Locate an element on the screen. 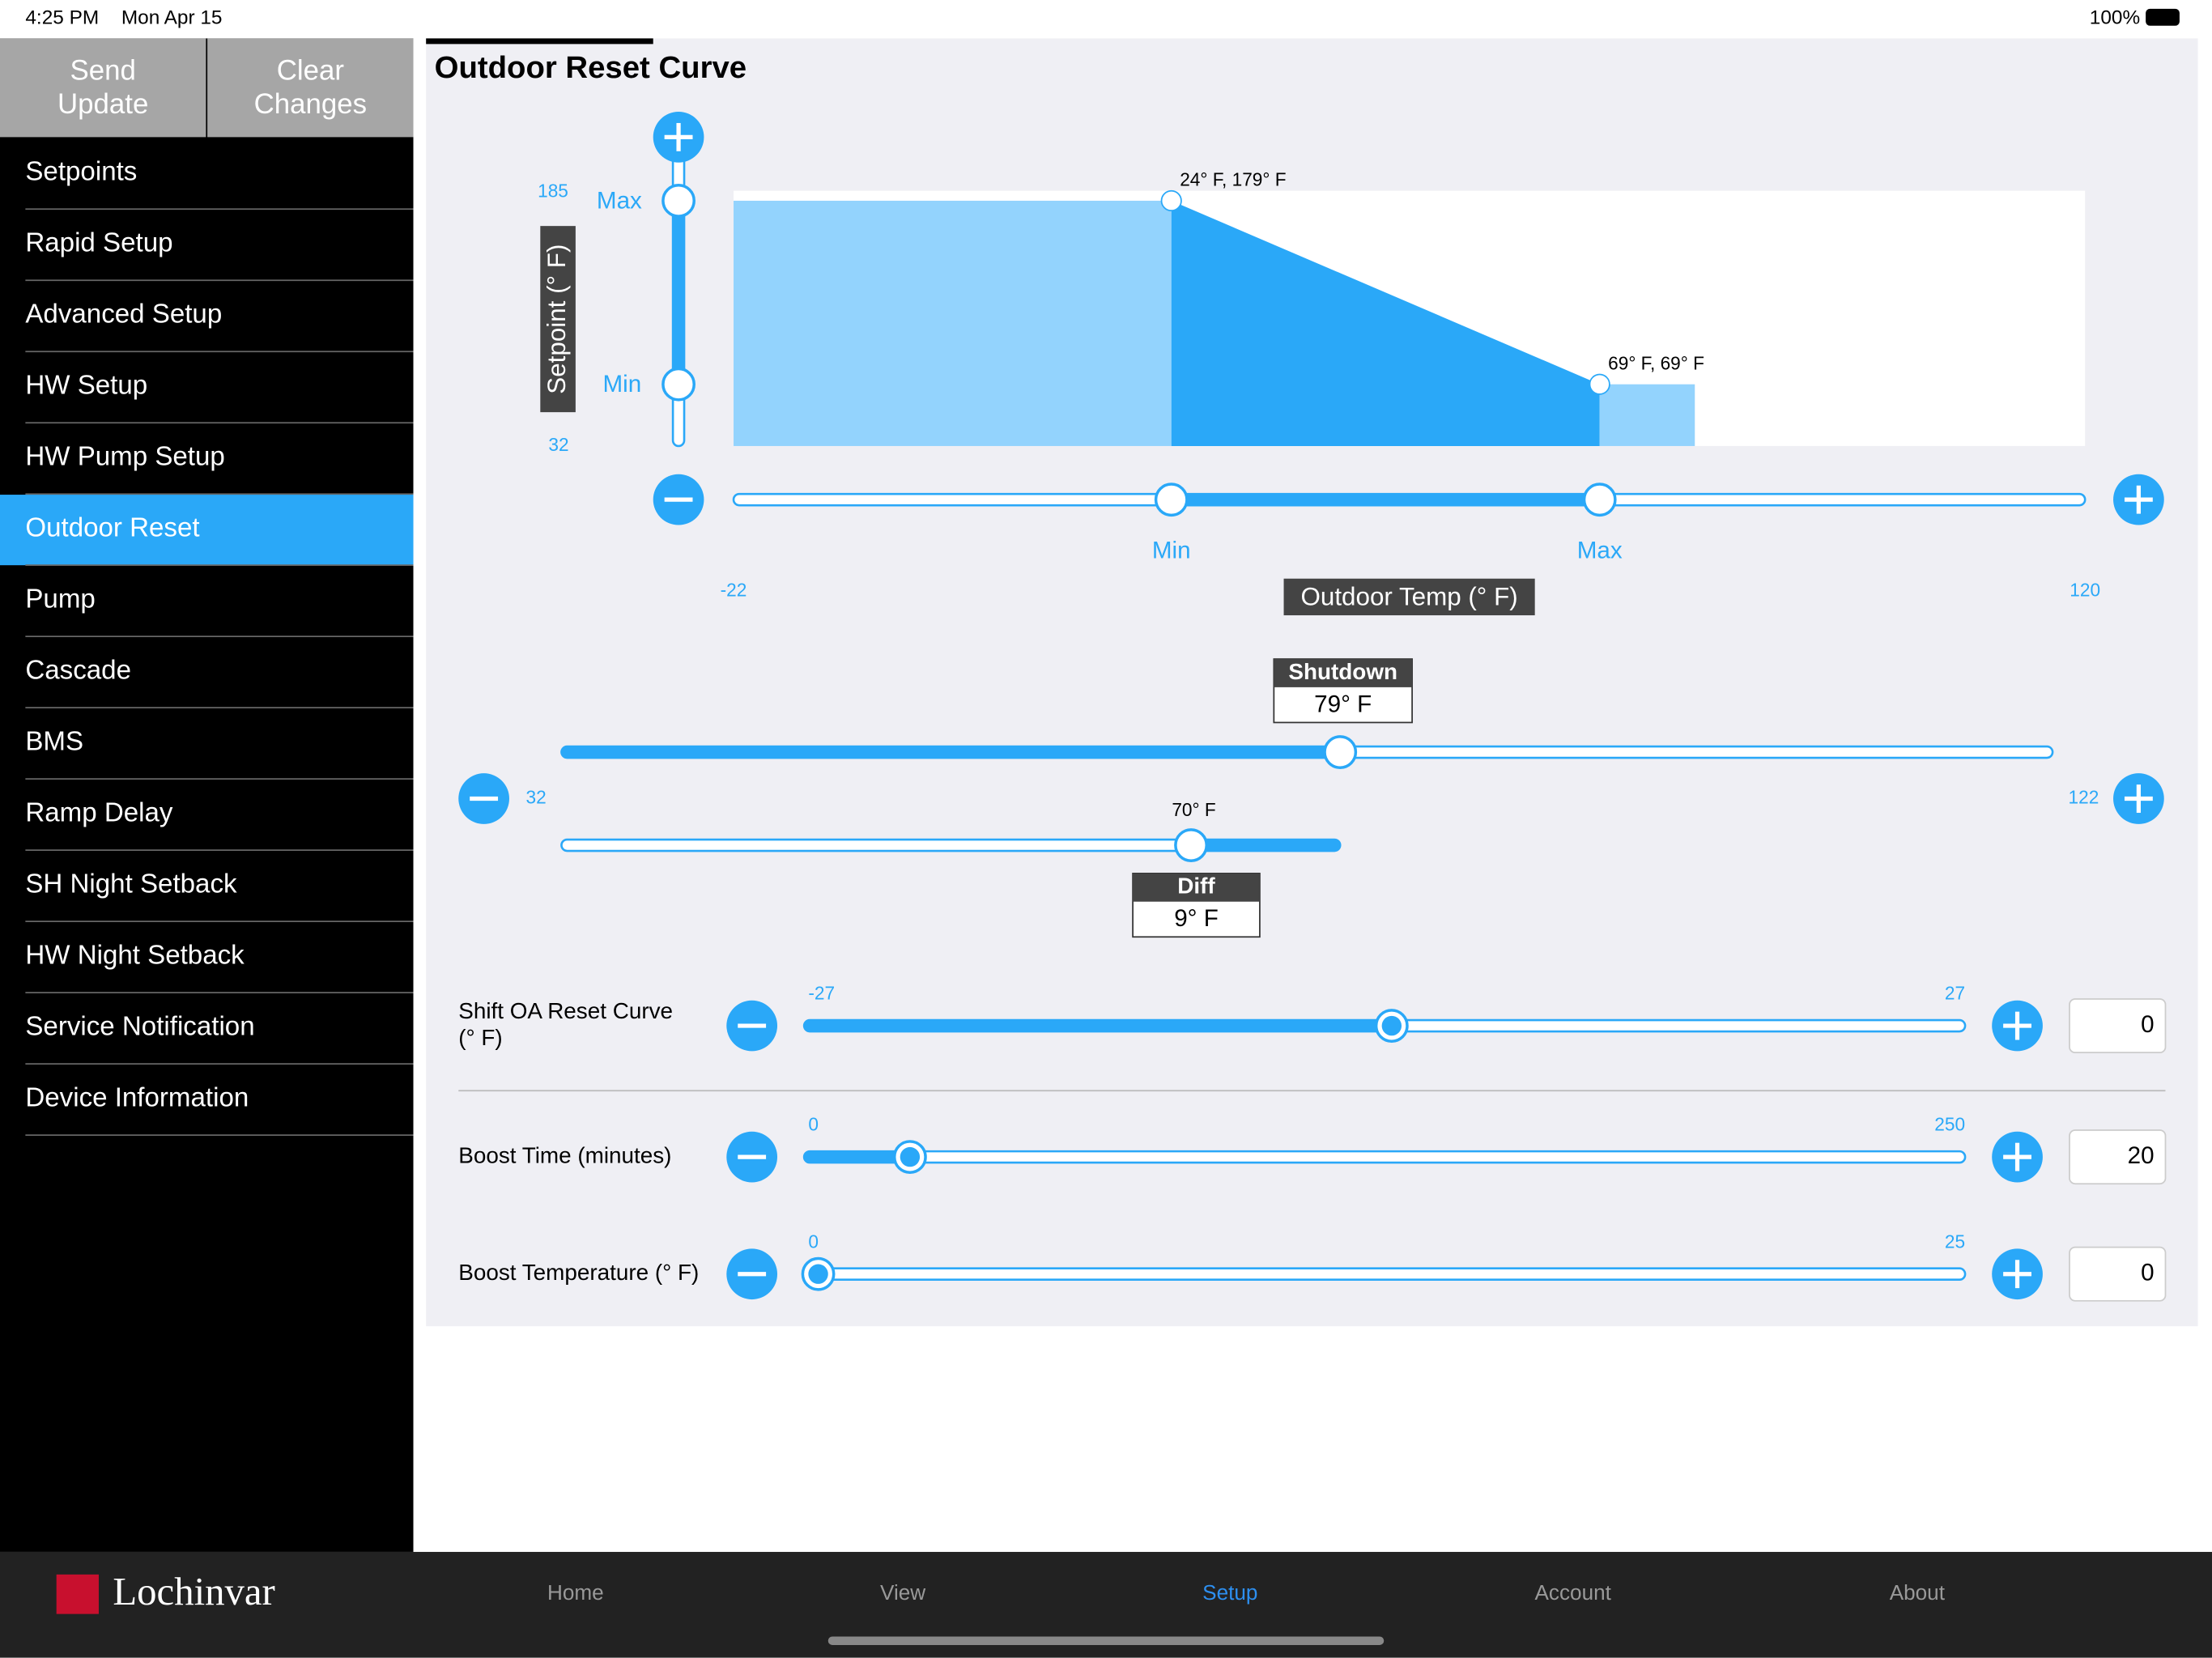  battery-icon is located at coordinates (2163, 17).